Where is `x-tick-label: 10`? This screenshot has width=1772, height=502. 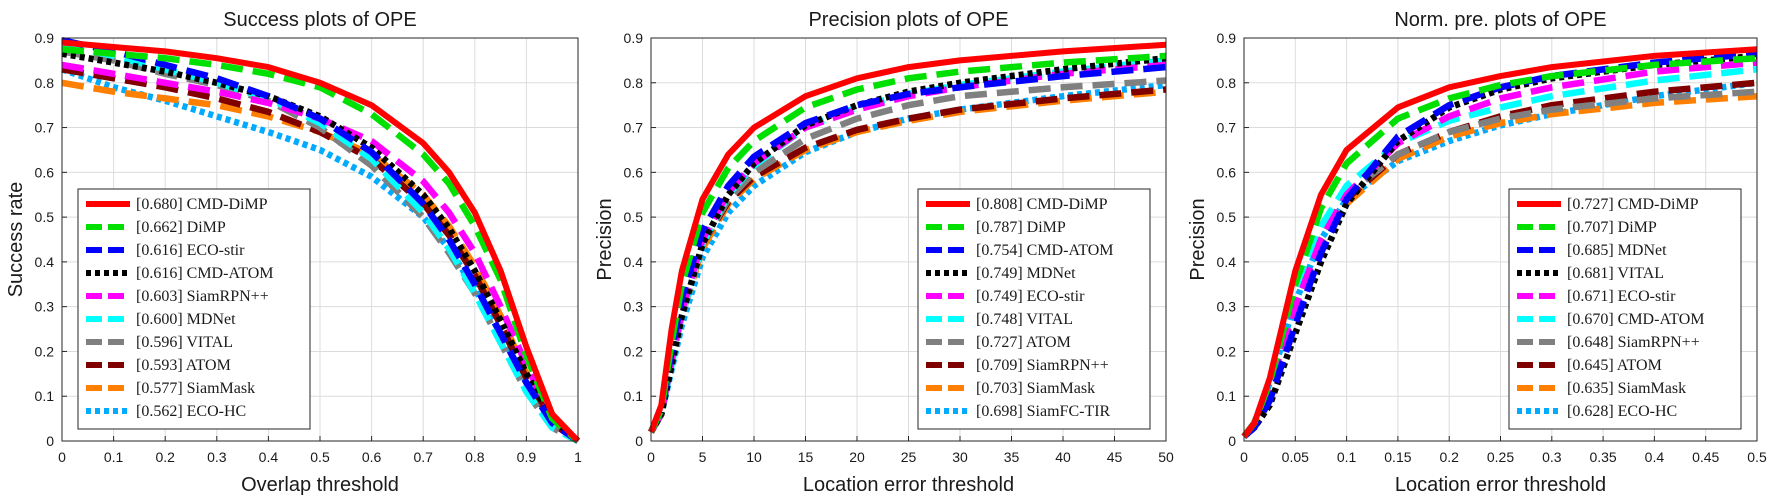
x-tick-label: 10 is located at coordinates (754, 457).